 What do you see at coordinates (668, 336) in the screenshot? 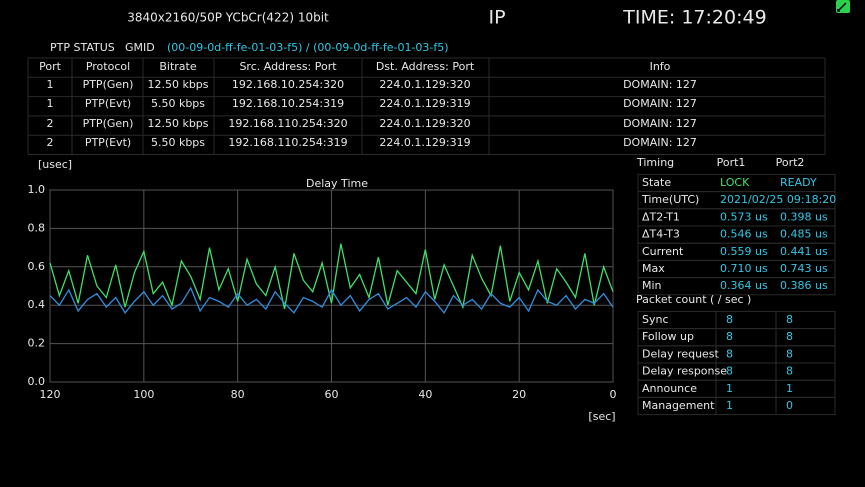
I see `row-label: Follow up` at bounding box center [668, 336].